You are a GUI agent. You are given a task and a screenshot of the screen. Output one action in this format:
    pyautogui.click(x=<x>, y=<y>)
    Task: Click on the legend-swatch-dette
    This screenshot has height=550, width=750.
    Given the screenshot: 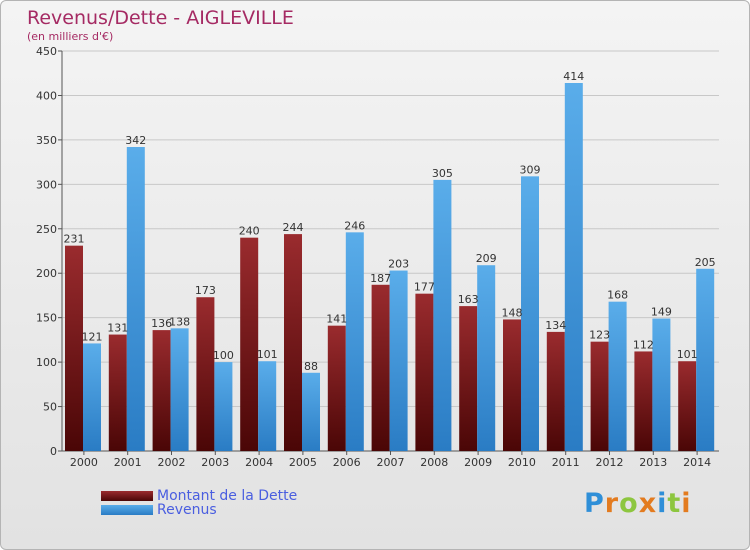 What is the action you would take?
    pyautogui.click(x=127, y=496)
    